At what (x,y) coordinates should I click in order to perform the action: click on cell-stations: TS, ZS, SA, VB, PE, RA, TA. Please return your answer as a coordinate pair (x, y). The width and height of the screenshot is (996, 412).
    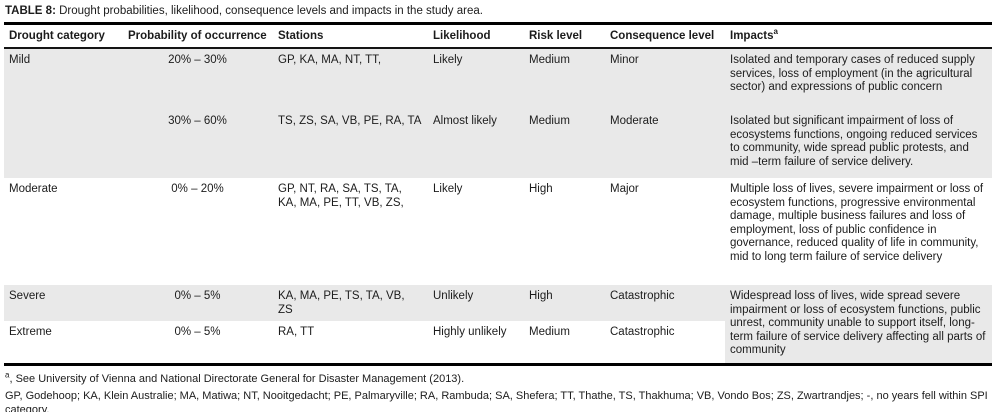
    Looking at the image, I should click on (350, 144).